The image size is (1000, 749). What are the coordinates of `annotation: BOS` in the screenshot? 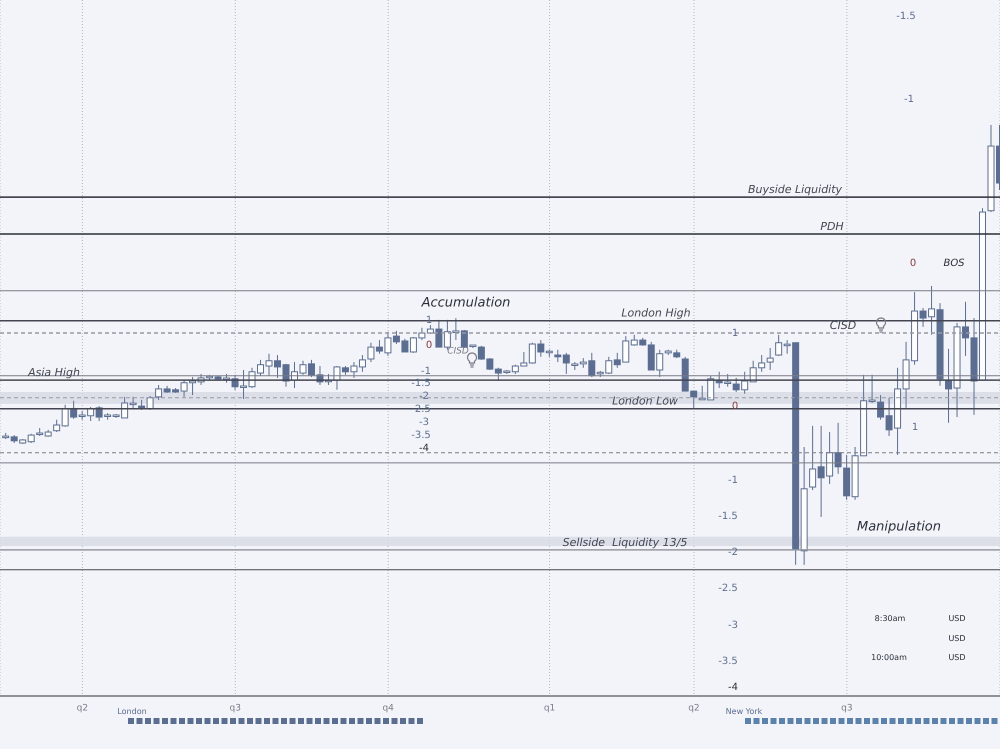 It's located at (954, 263).